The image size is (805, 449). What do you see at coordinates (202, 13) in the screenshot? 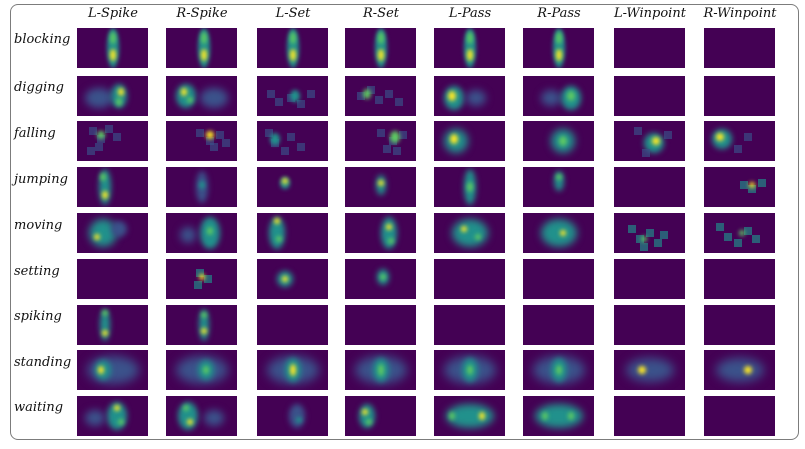
I see `column-header-r-spike: R-Spike` at bounding box center [202, 13].